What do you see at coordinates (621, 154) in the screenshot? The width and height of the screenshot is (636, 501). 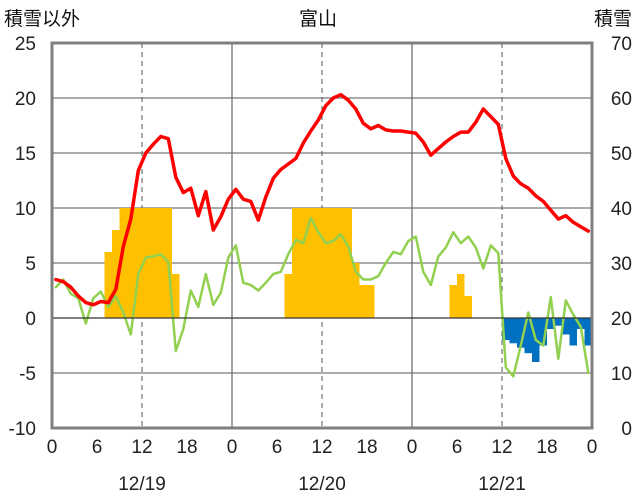 I see `right-tick-label: 50` at bounding box center [621, 154].